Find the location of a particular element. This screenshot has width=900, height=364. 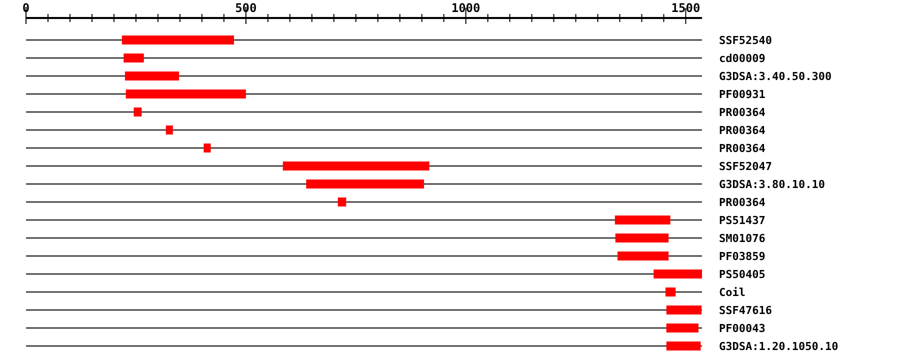

y-tick-label: PF00043 is located at coordinates (742, 328).